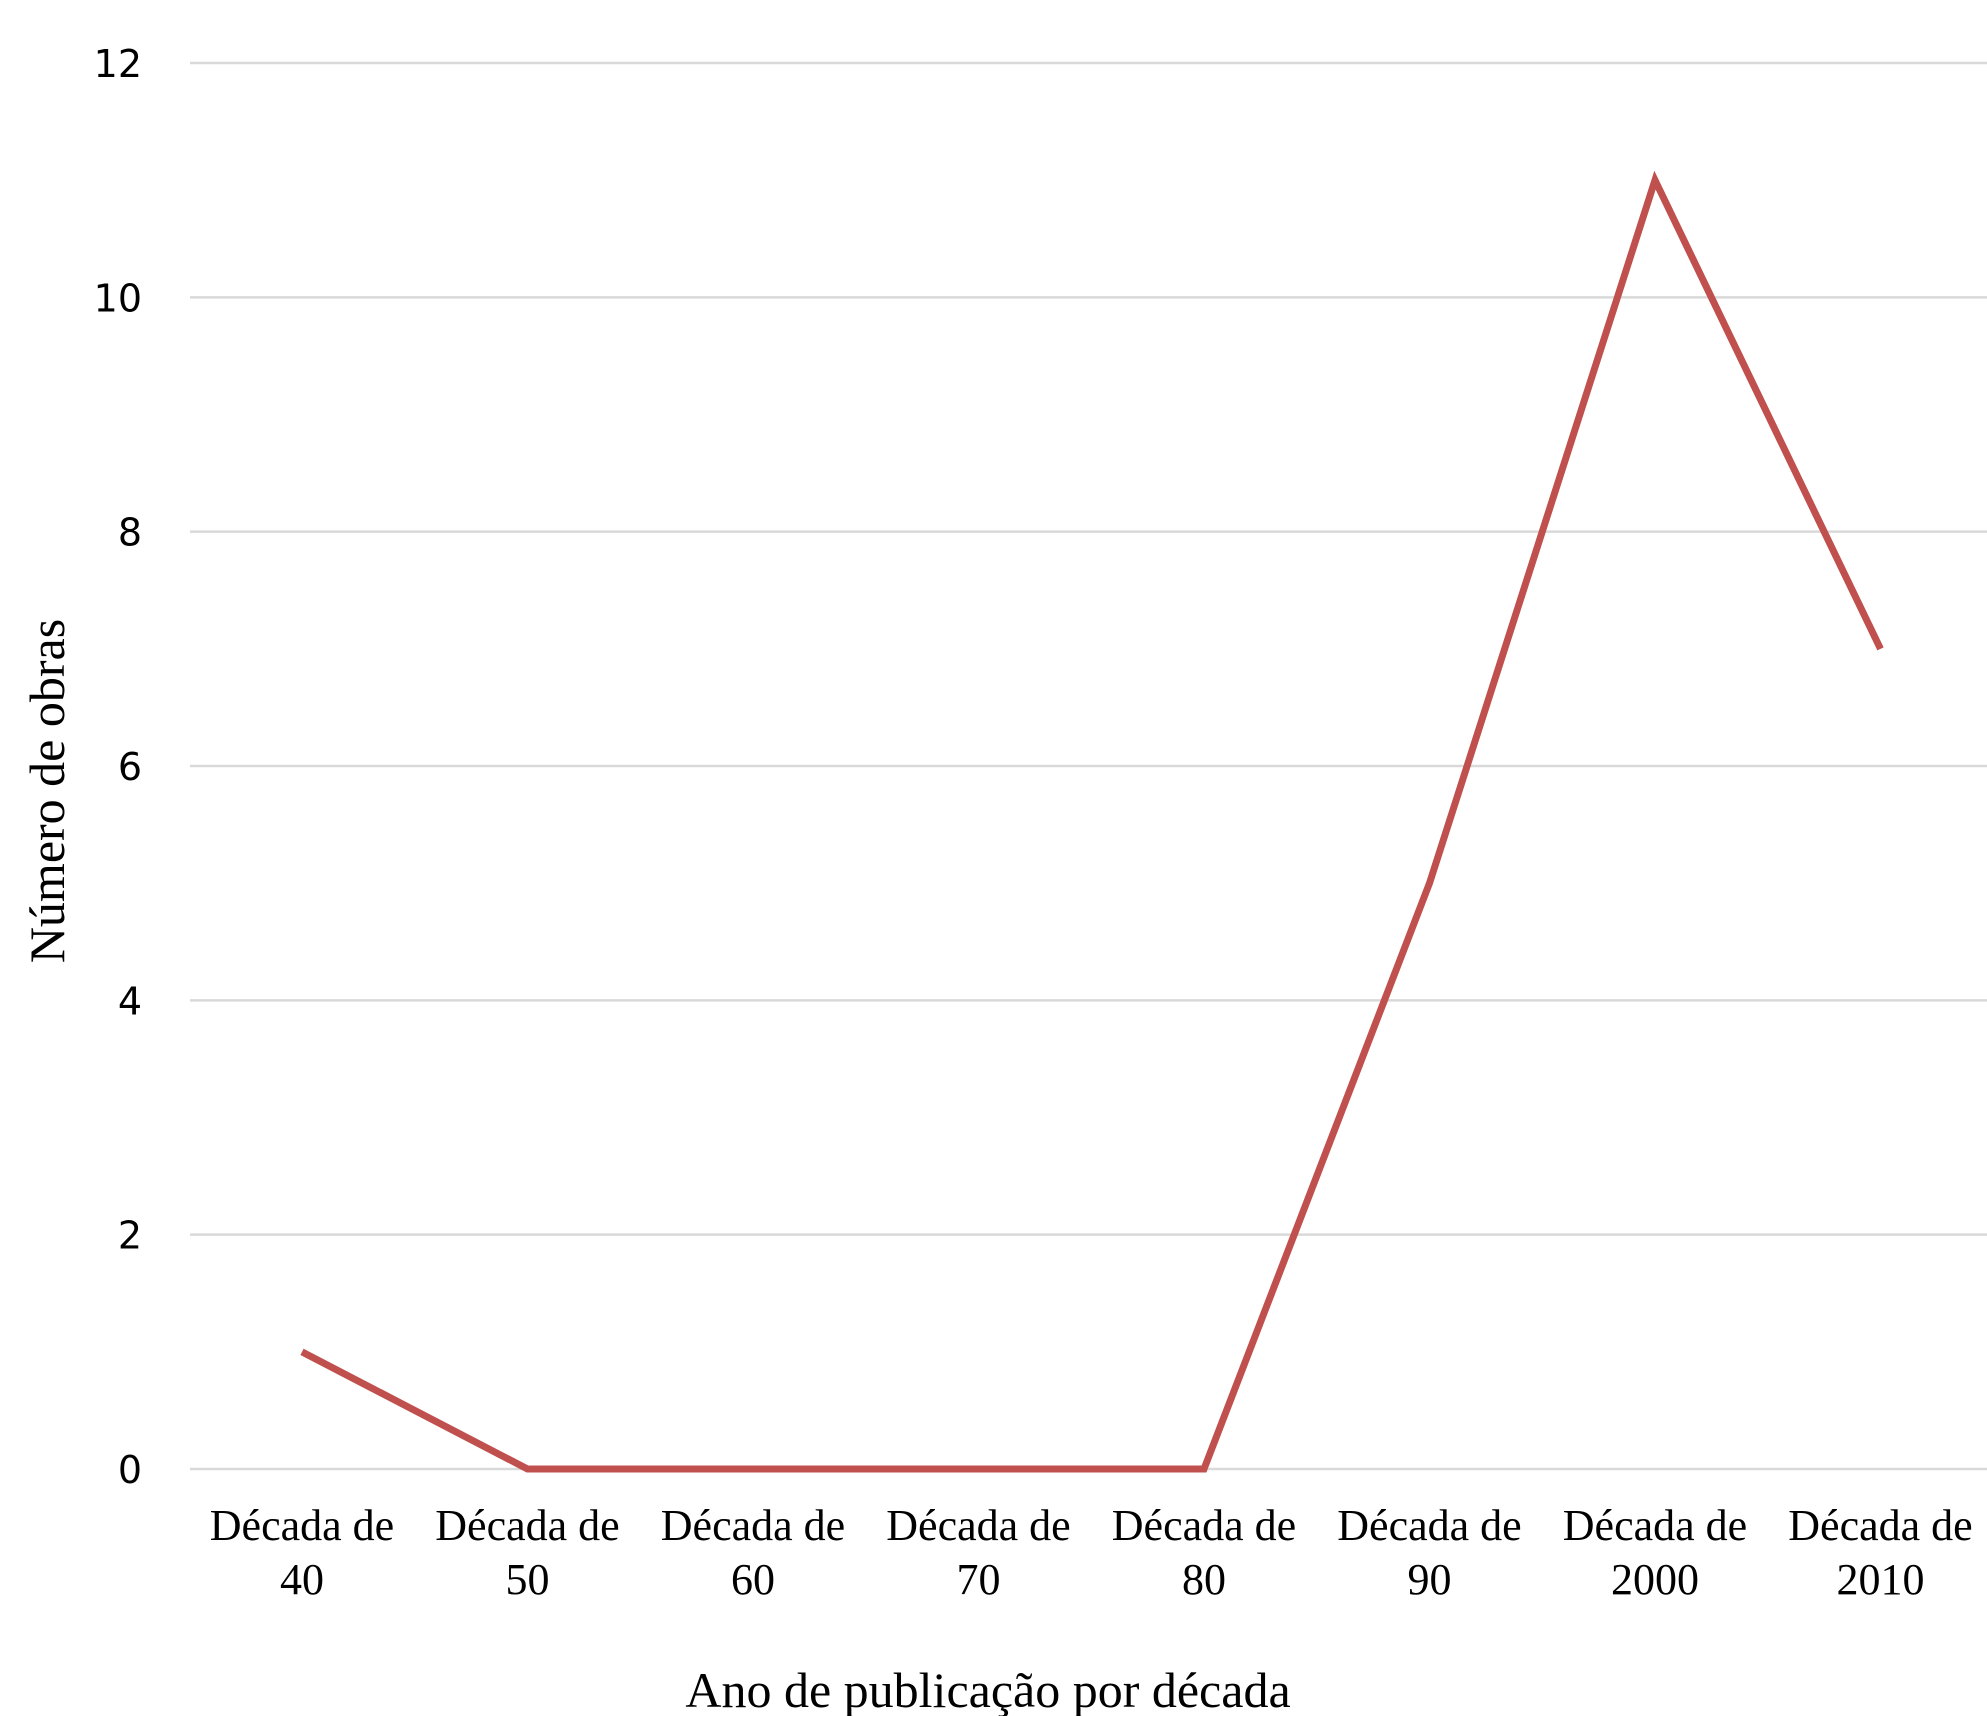 This screenshot has width=1987, height=1716. Describe the element at coordinates (1204, 1579) in the screenshot. I see `x-tick-label-line: 80` at that location.